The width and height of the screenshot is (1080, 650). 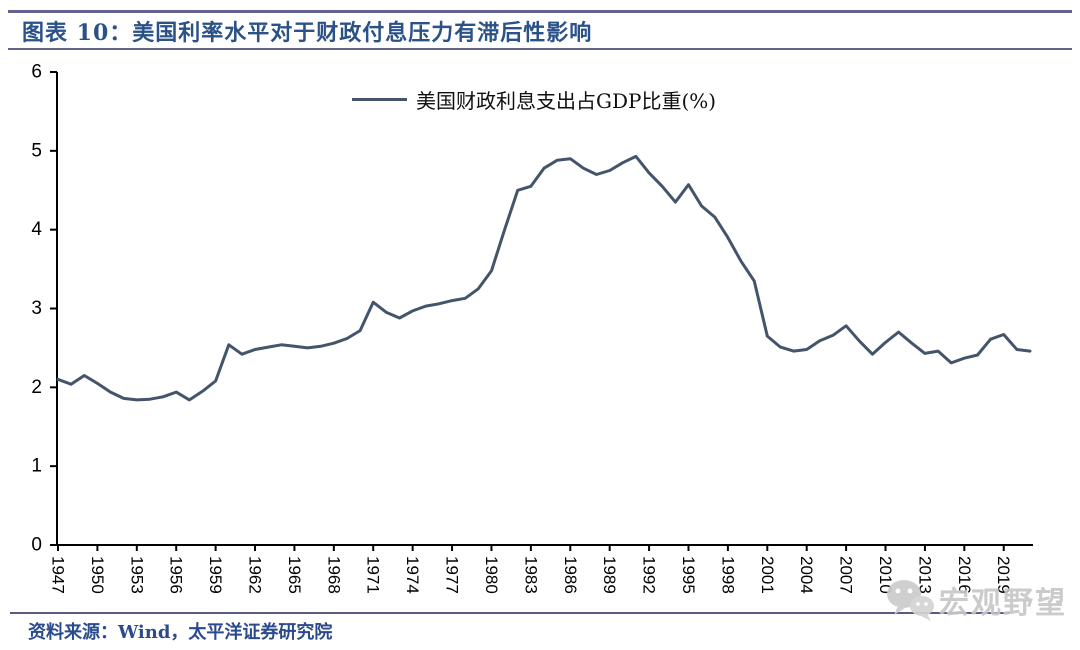 I want to click on x-tick-label: 2010, so click(x=885, y=575).